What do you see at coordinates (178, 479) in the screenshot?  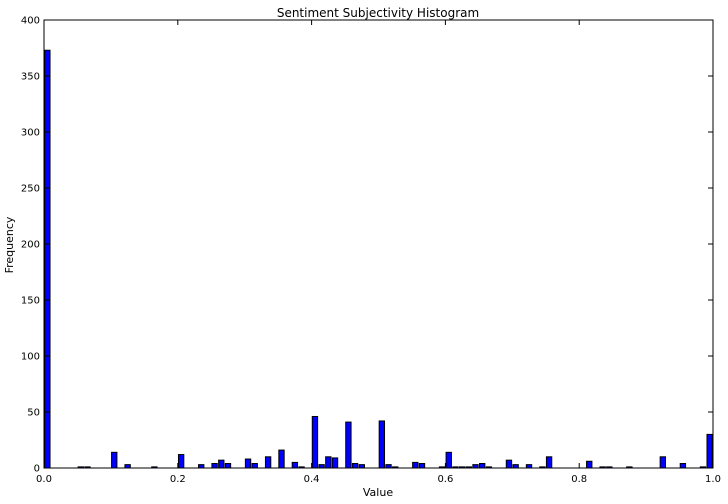 I see `x-tick-label: 0.2` at bounding box center [178, 479].